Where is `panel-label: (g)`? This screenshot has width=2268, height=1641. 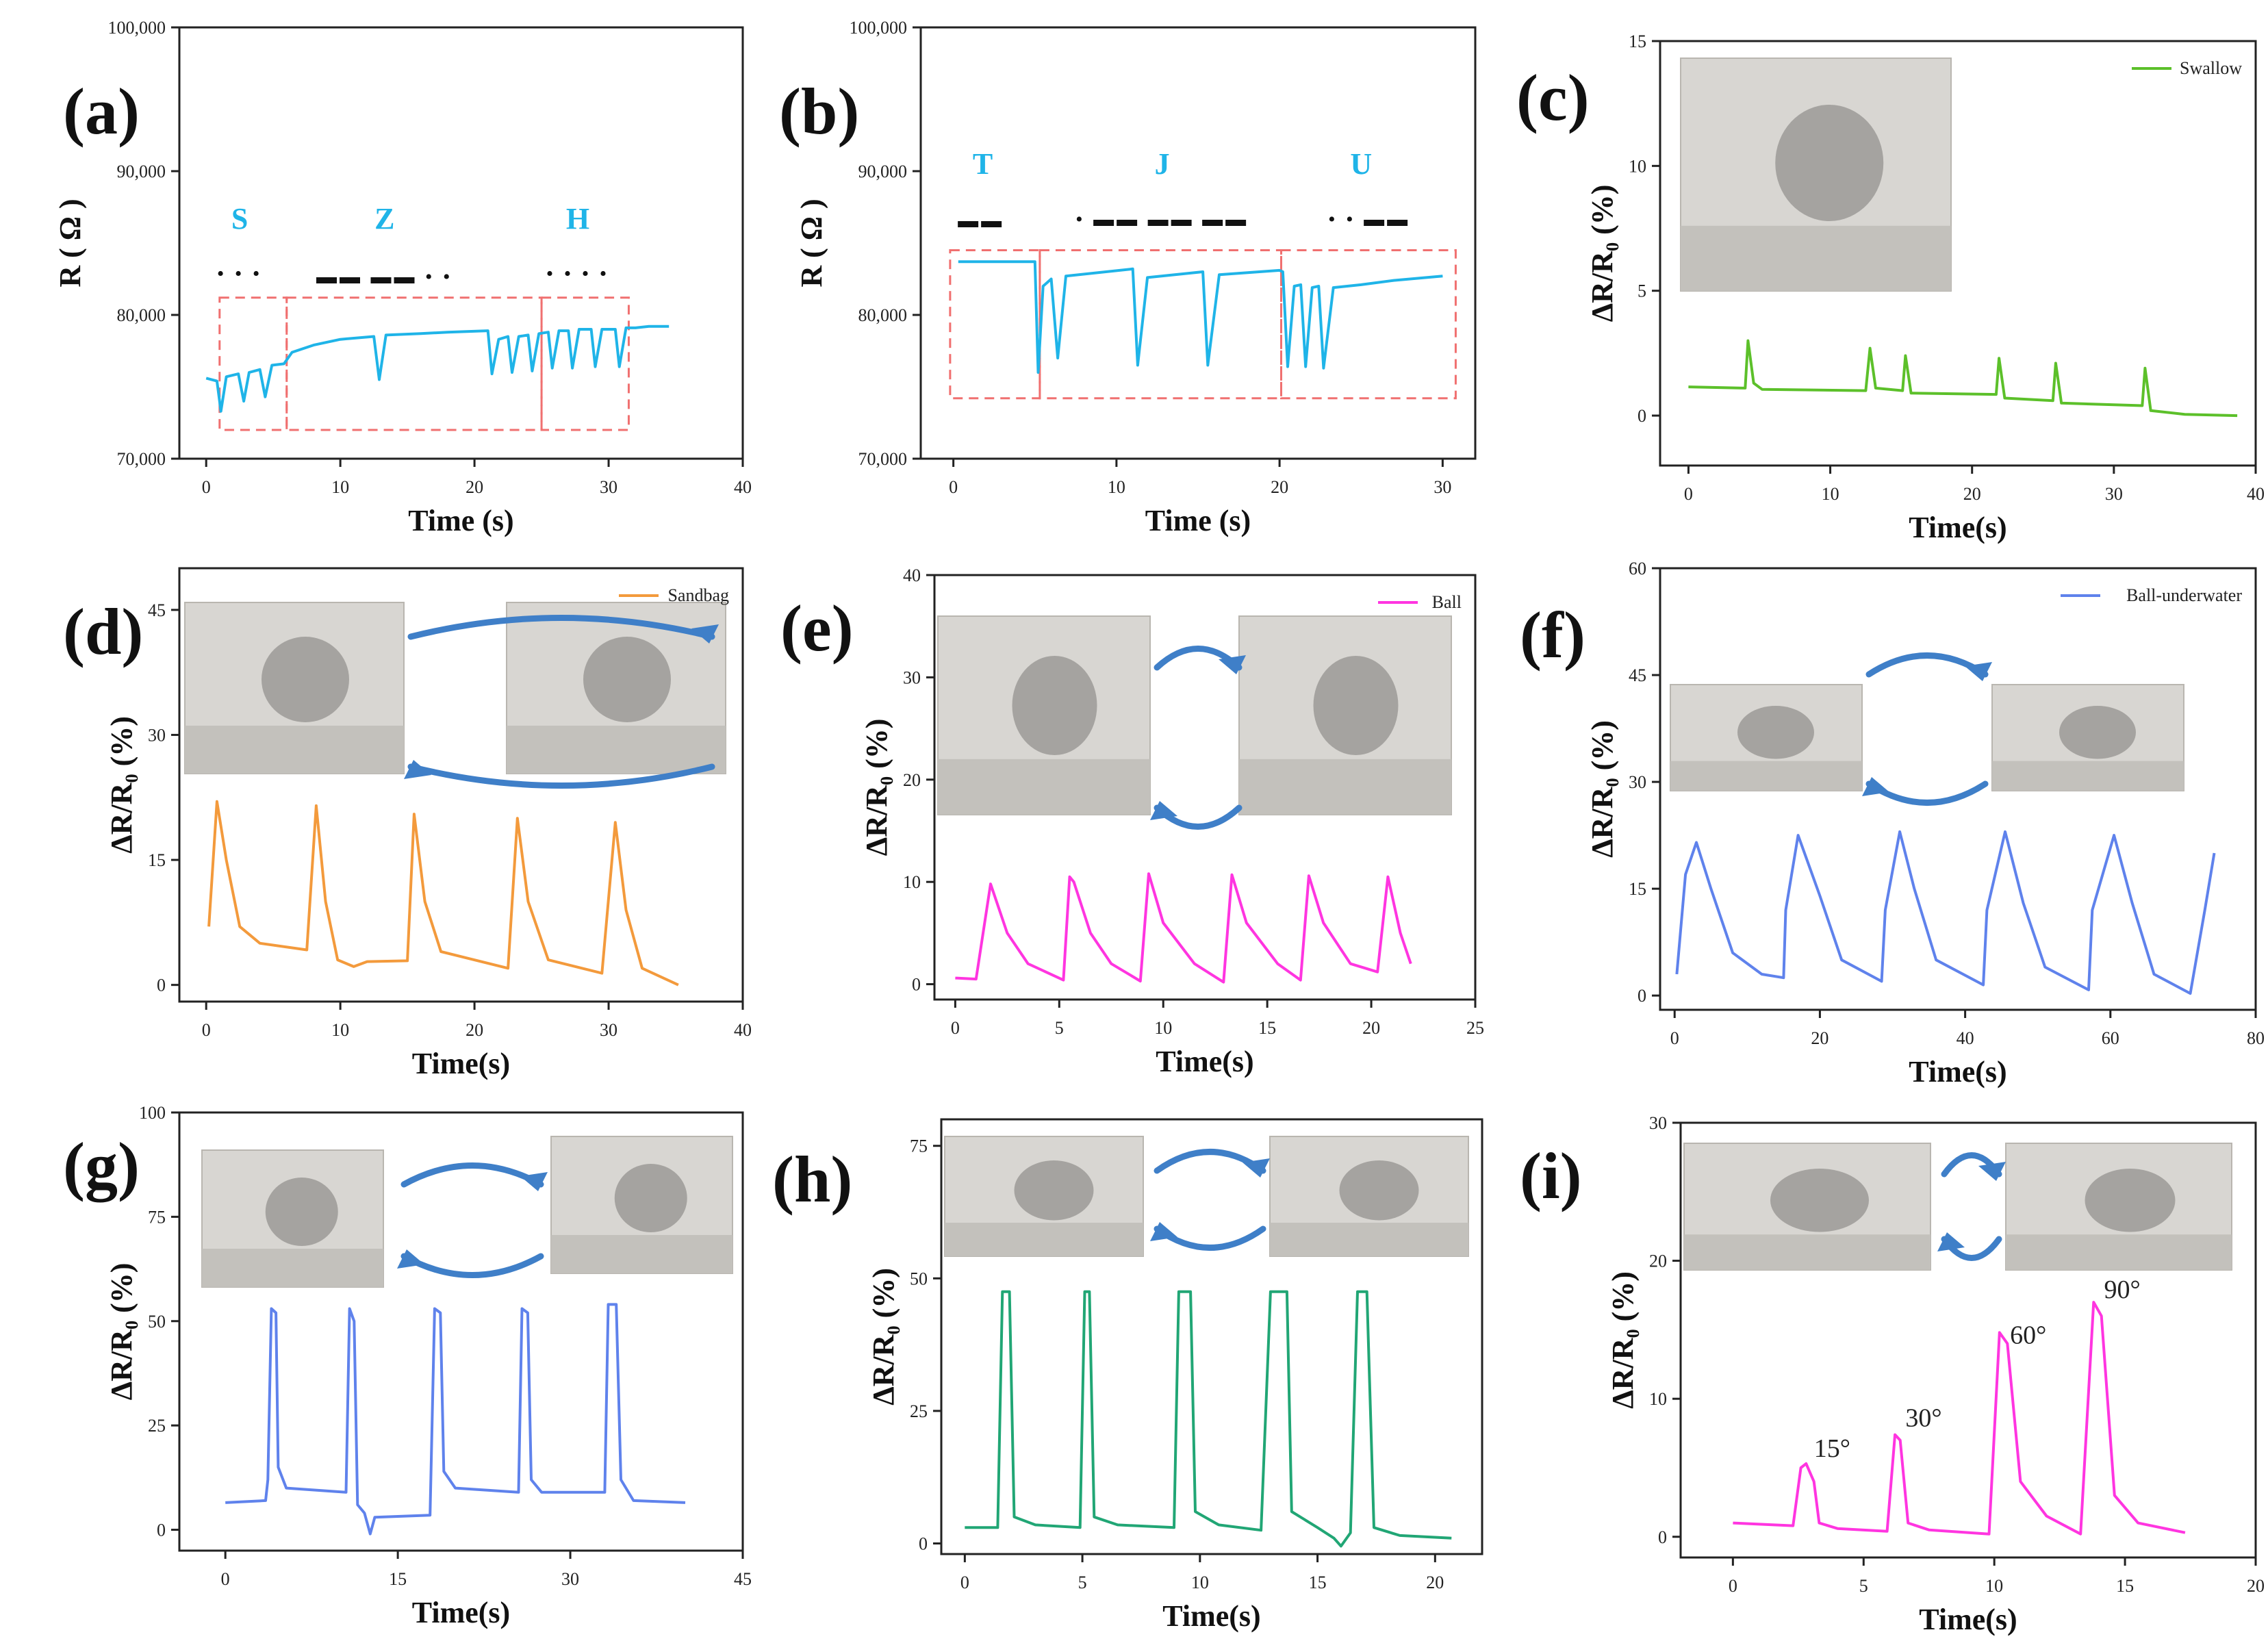 panel-label: (g) is located at coordinates (101, 1165).